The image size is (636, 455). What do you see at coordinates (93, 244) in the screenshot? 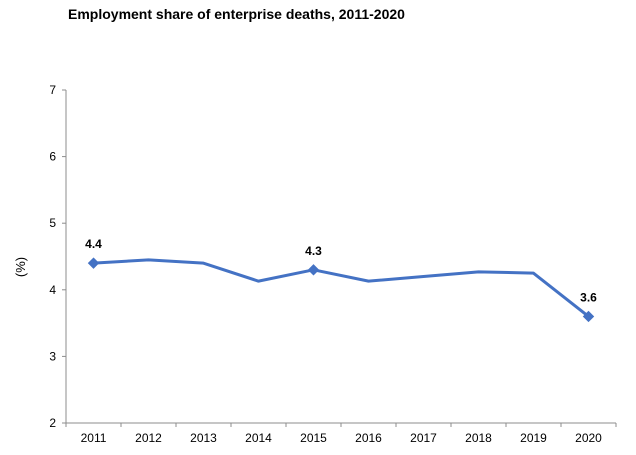
I see `data-label: 4.4` at bounding box center [93, 244].